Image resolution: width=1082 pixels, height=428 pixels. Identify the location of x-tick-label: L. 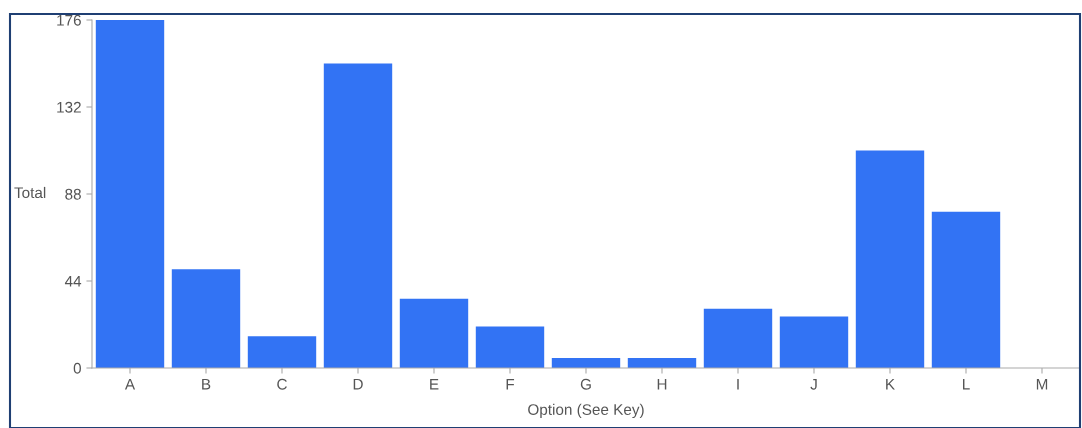
(966, 384).